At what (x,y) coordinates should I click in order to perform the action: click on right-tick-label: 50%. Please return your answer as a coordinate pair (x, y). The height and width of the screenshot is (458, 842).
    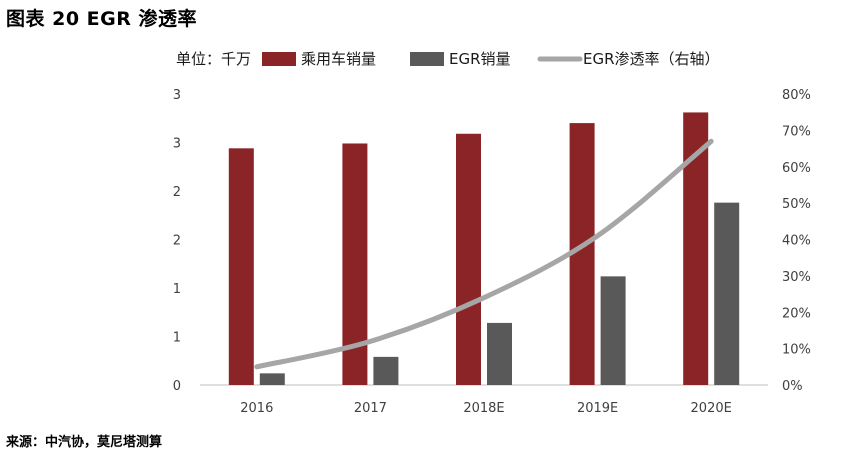
    Looking at the image, I should click on (796, 204).